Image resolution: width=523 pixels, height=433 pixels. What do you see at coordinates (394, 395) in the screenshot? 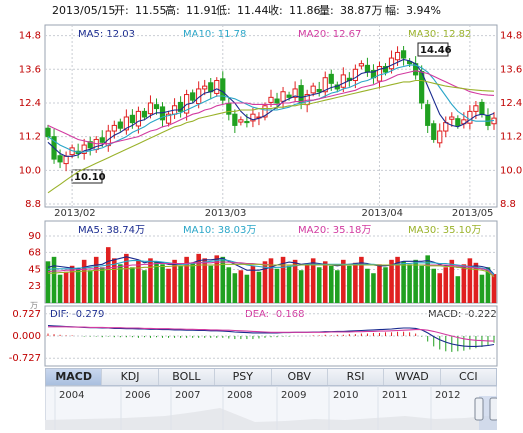
I see `timeline-year-label: 2011` at bounding box center [394, 395].